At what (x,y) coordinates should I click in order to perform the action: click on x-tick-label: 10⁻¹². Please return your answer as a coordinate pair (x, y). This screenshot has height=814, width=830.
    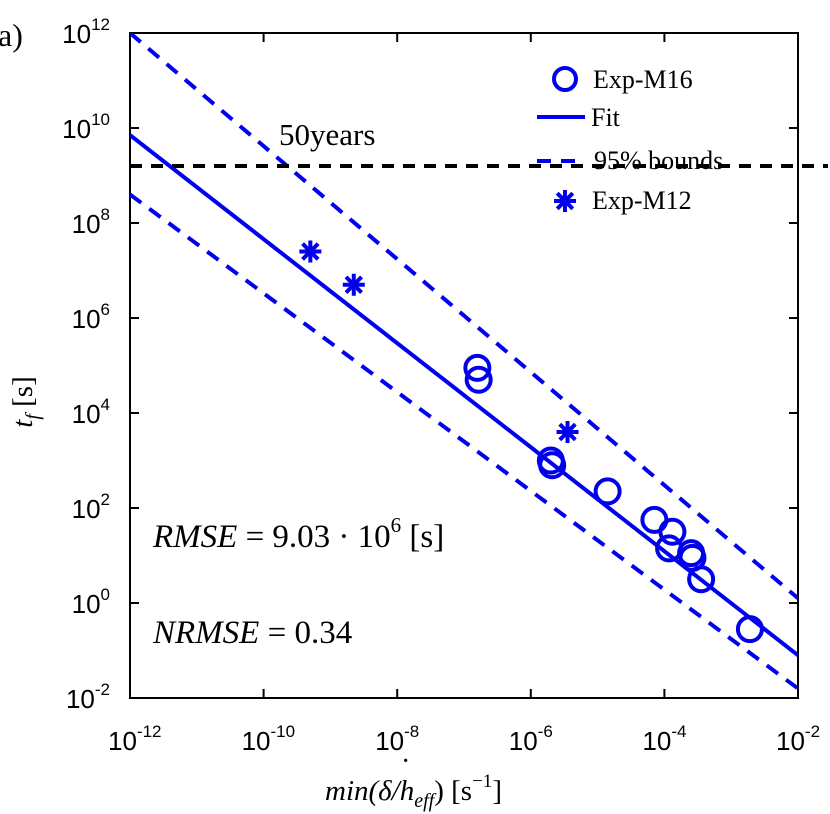
    Looking at the image, I should click on (135, 739).